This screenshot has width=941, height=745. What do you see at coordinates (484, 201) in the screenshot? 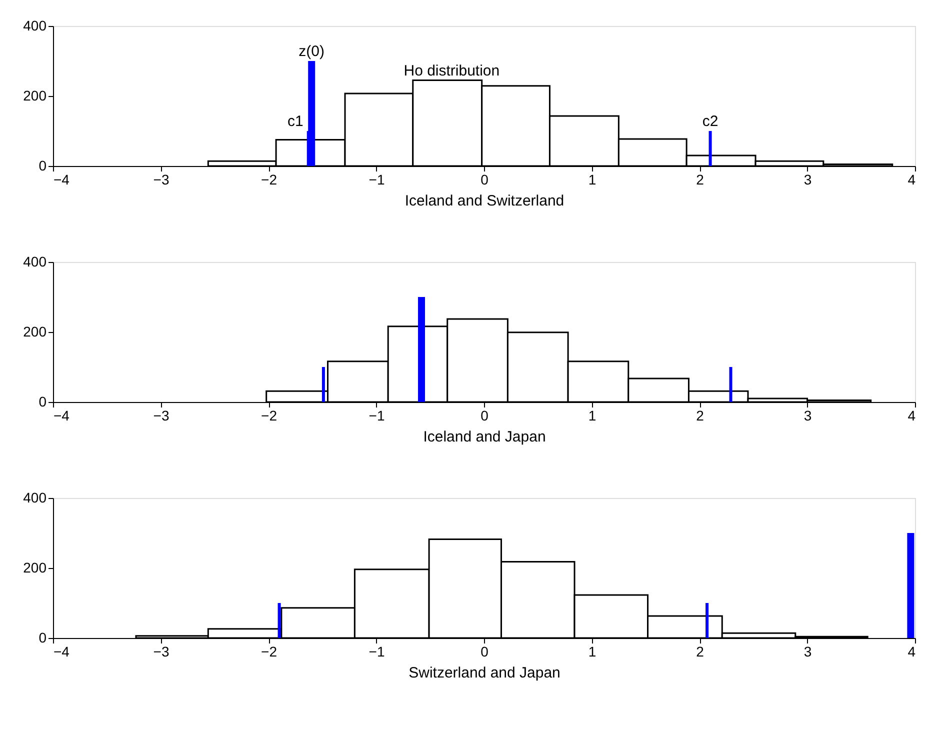
I see `x-axis-title: Iceland and Switzerland` at bounding box center [484, 201].